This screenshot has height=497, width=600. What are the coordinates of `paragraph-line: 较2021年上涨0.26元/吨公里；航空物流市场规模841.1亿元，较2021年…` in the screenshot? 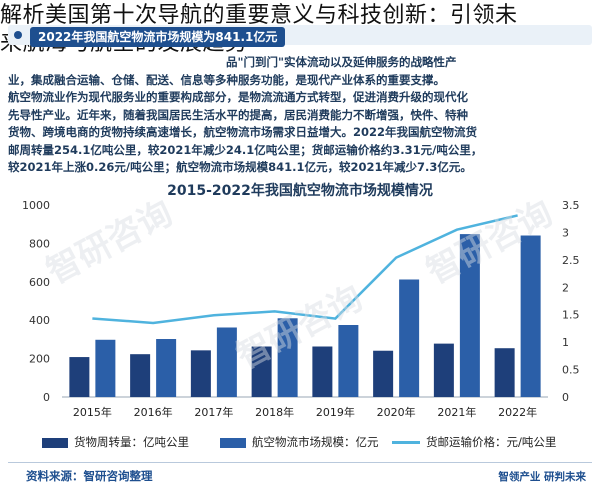 It's located at (240, 167).